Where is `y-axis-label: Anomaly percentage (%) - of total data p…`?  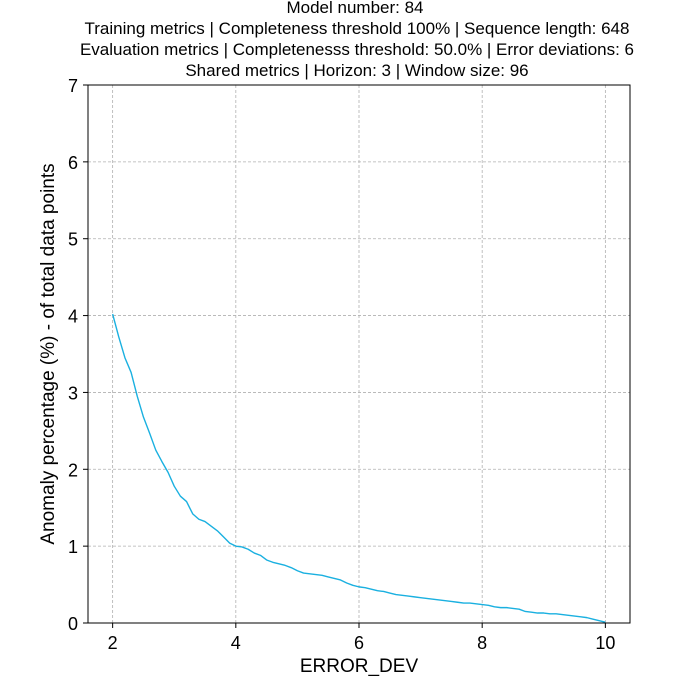 y-axis-label: Anomaly percentage (%) - of total data p… is located at coordinates (48, 353).